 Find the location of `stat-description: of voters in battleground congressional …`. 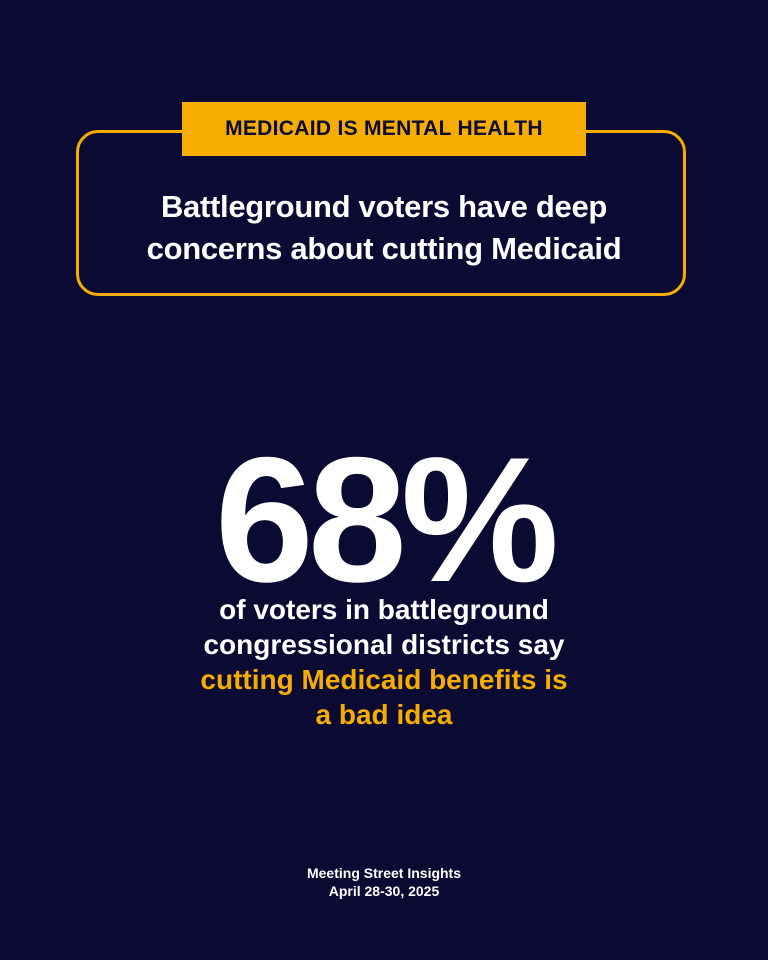

stat-description: of voters in battleground congressional … is located at coordinates (384, 662).